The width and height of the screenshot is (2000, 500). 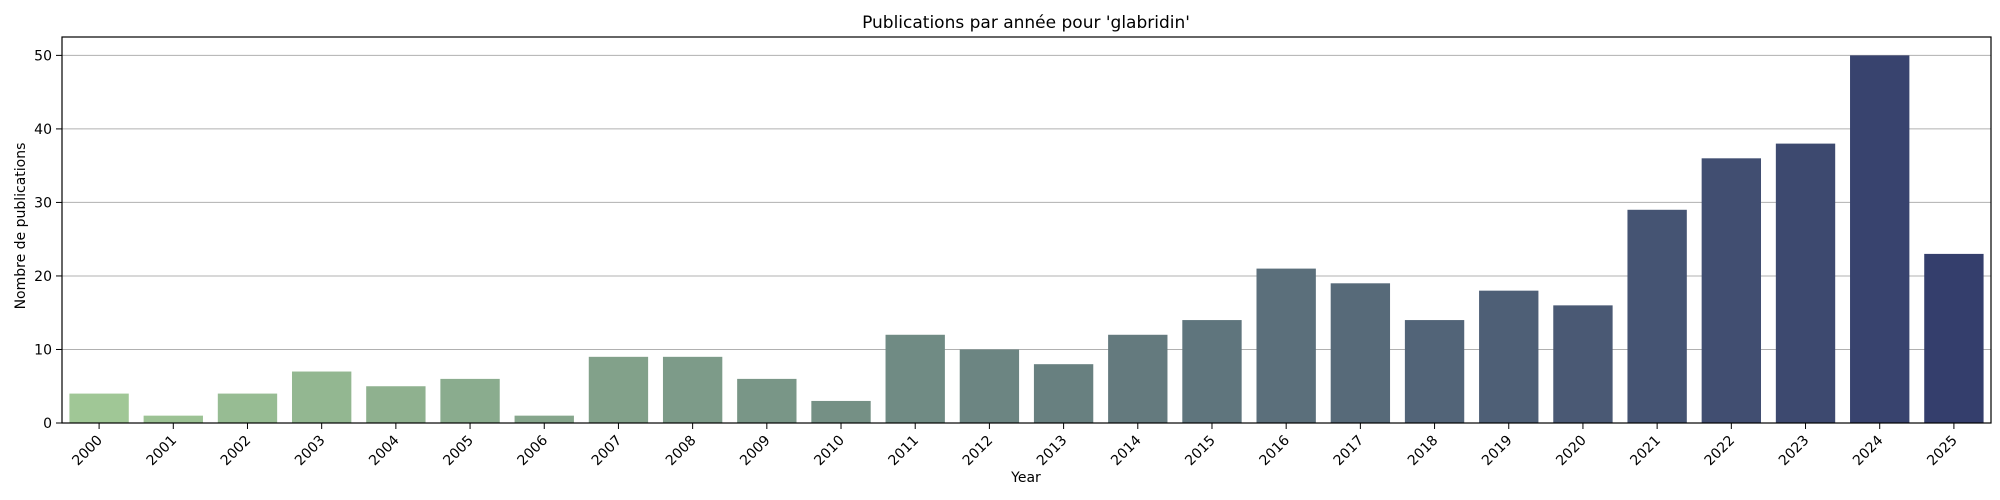 I want to click on bar-2019, so click(x=1509, y=356).